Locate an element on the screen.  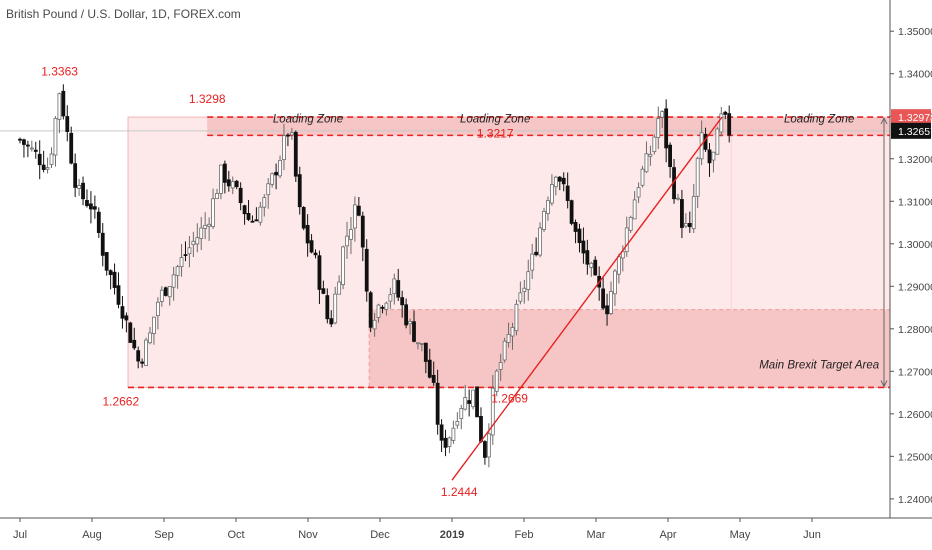
arrow-head-top is located at coordinates (884, 120).